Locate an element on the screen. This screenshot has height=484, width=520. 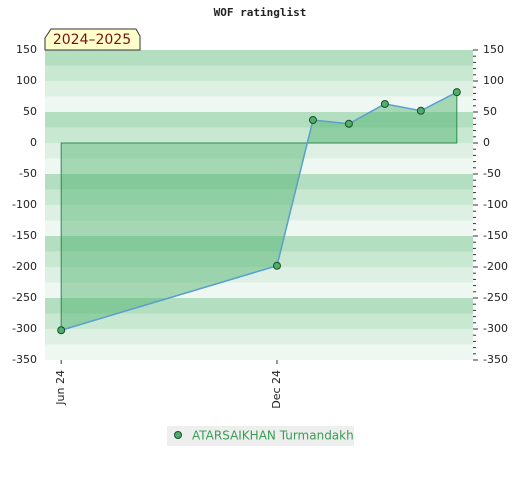
legend-label: ATARSAIKHAN Turmandakh is located at coordinates (273, 436).